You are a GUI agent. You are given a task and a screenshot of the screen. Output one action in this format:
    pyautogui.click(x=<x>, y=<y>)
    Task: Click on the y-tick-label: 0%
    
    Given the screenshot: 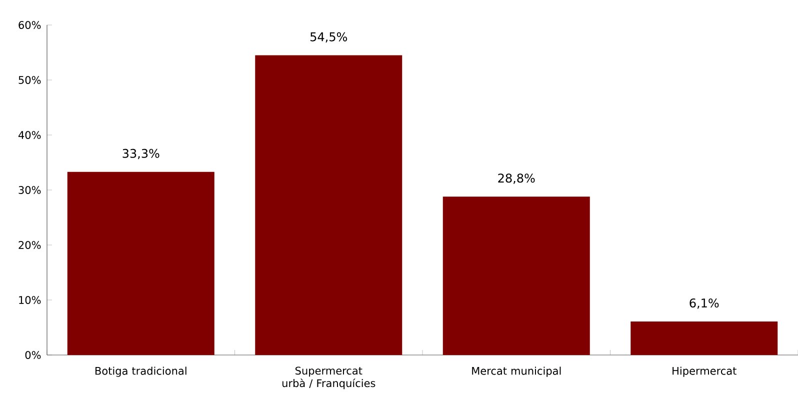 What is the action you would take?
    pyautogui.click(x=33, y=355)
    